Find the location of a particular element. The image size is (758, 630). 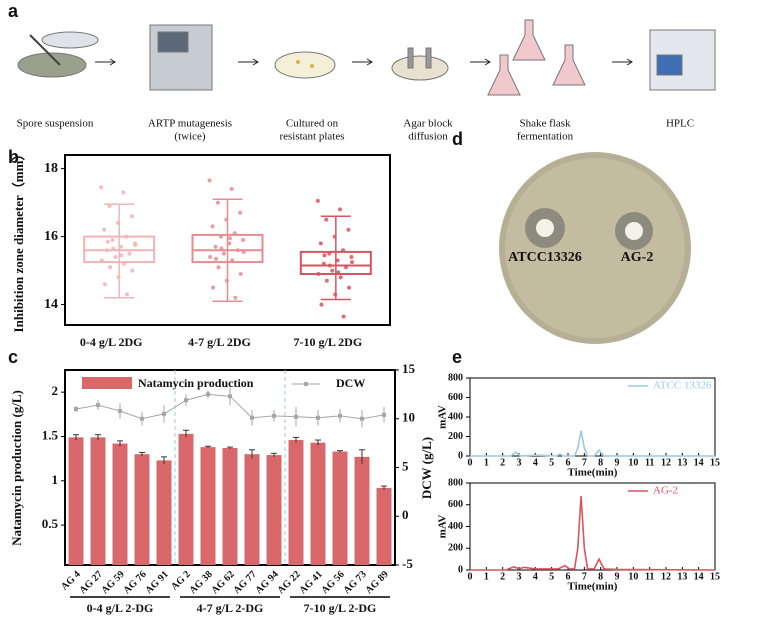

step-label: Spore suspension is located at coordinates (55, 124).